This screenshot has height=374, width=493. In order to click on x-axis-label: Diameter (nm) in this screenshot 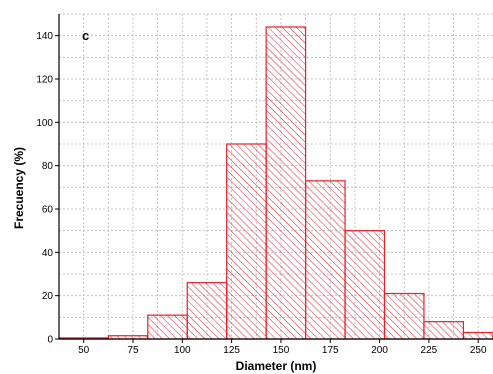, I will do `click(276, 366)`.